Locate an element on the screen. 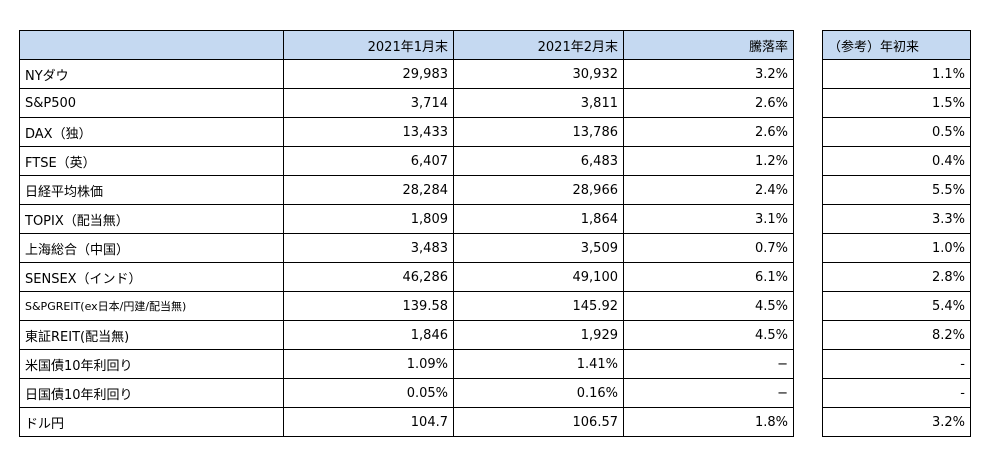 The width and height of the screenshot is (998, 468). table-row: S&PGREIT(ex日本/円建/配当無) 139.58 145.92 4.5% is located at coordinates (406, 306).